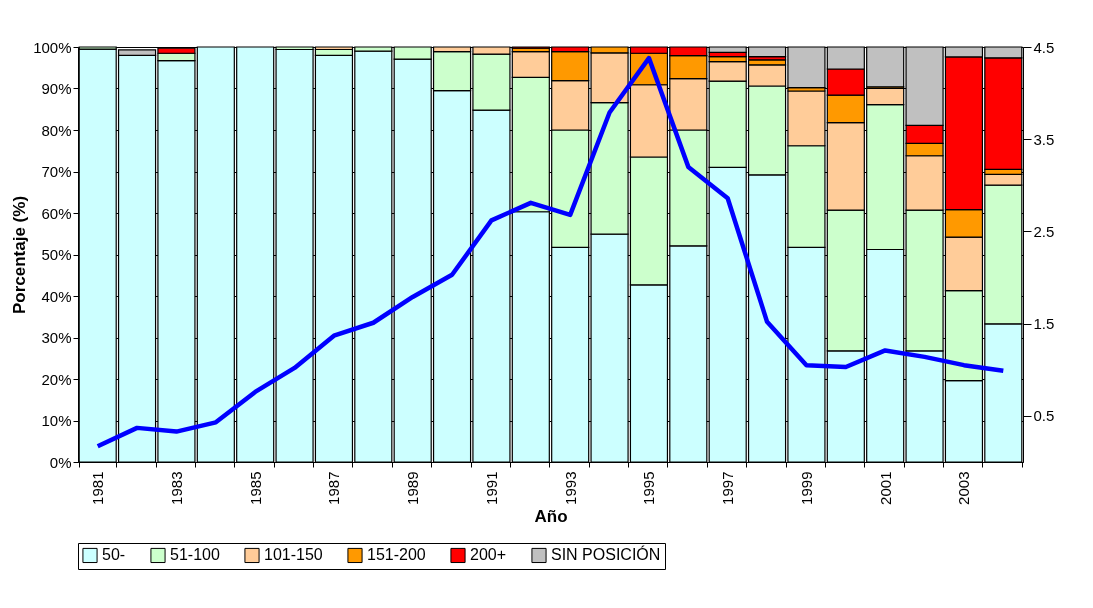  Describe the element at coordinates (885, 488) in the screenshot. I see `x-tick-label: 2001` at that location.